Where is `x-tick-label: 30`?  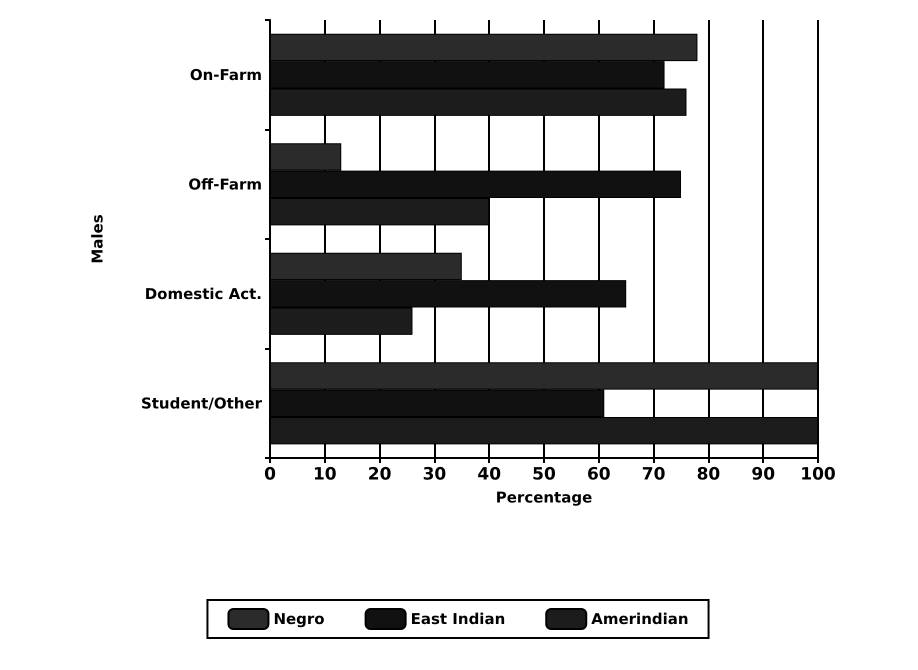
x-tick-label: 30 is located at coordinates (434, 474).